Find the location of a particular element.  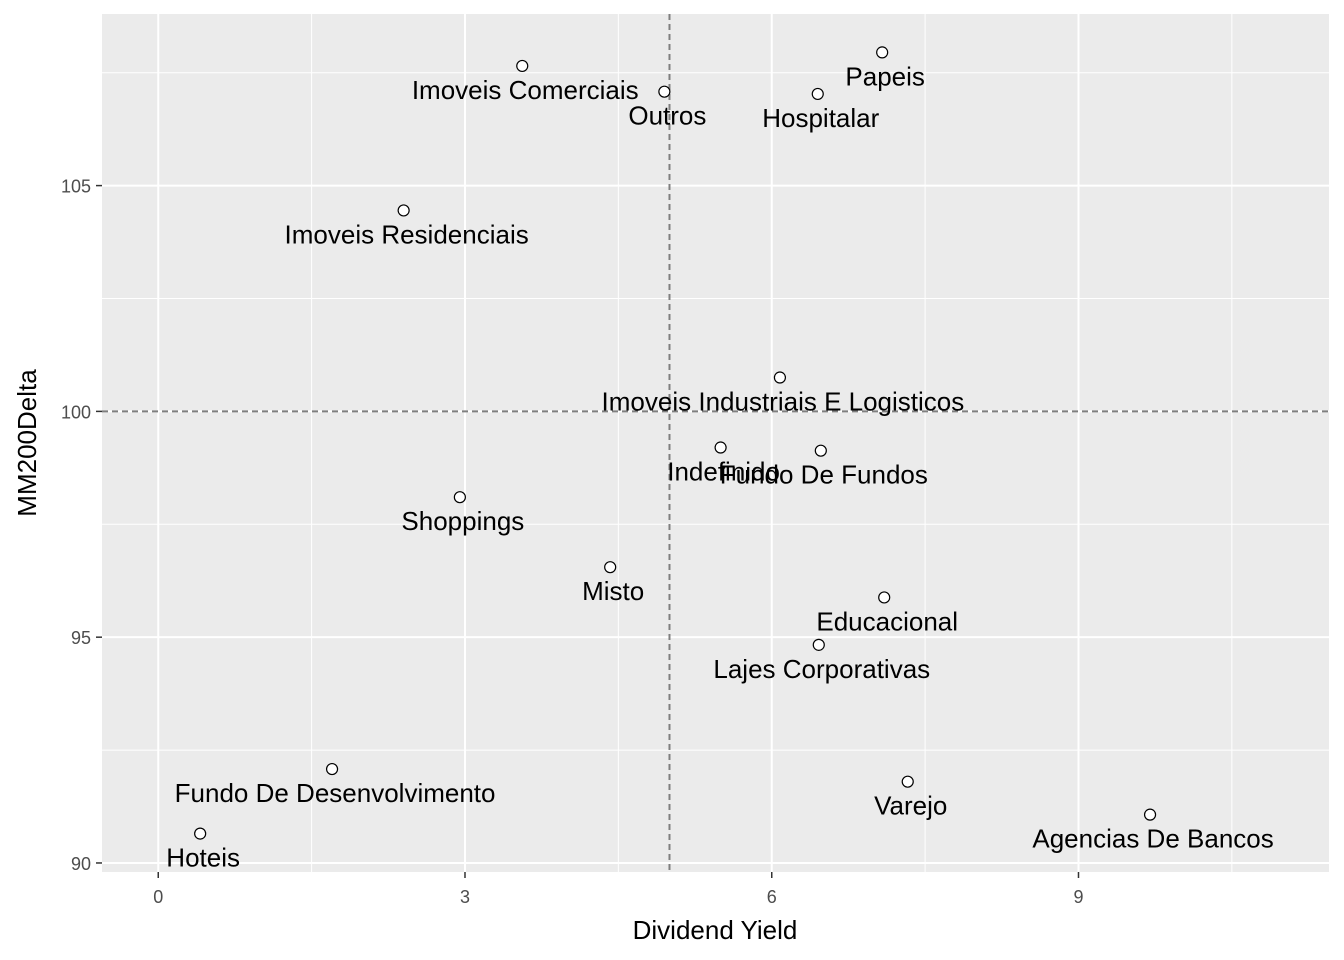

point-fundo-de-desenvolvimento is located at coordinates (332, 769).